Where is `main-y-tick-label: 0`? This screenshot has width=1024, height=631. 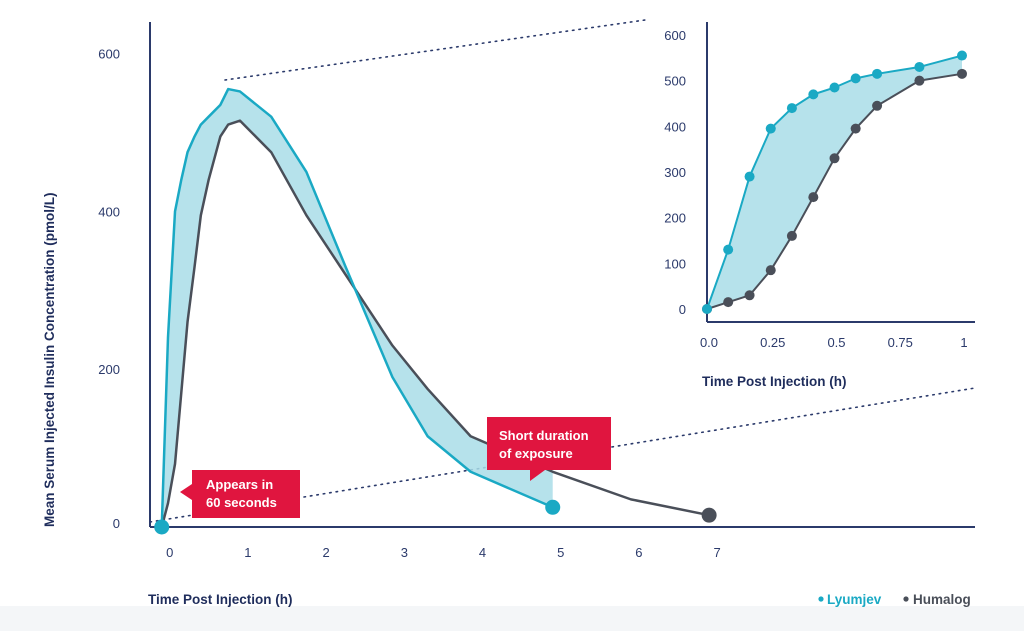
main-y-tick-label: 0 is located at coordinates (116, 523).